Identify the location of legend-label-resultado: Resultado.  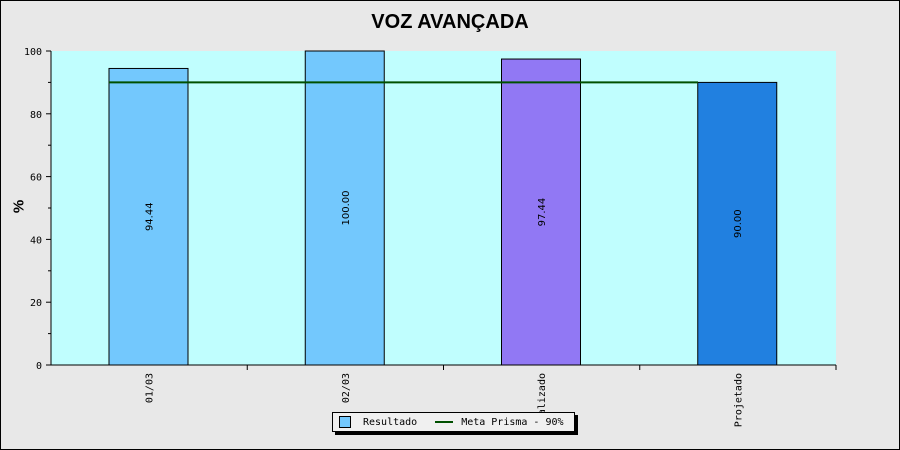
(390, 422).